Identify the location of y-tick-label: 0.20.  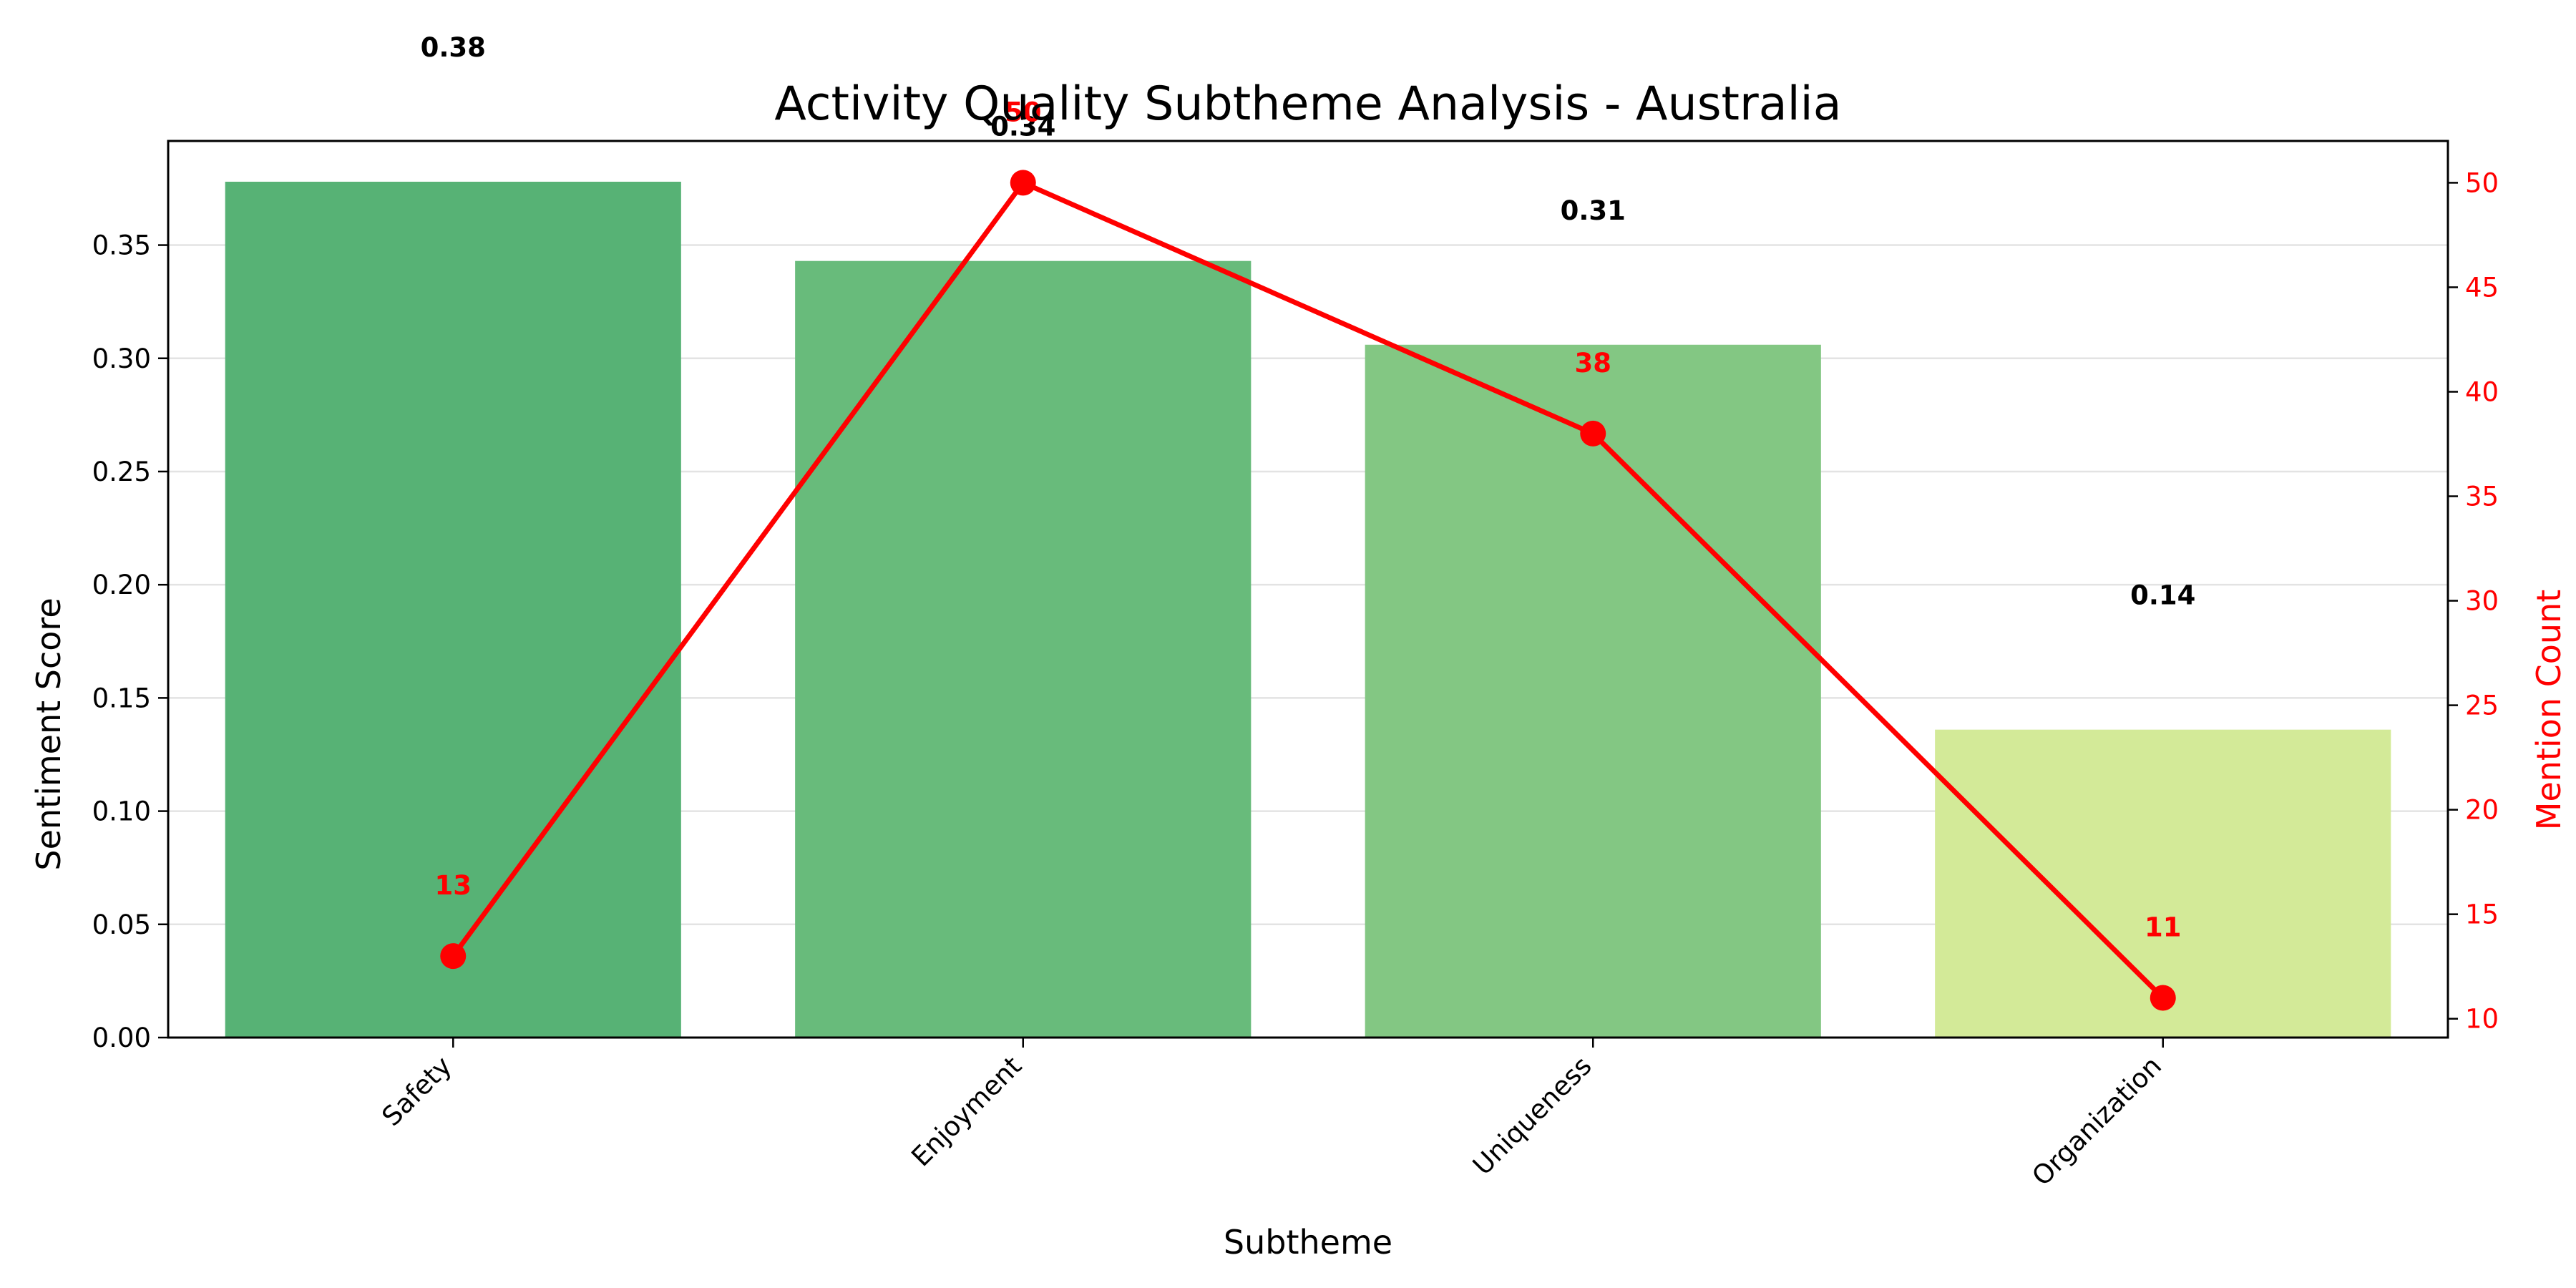
(122, 585).